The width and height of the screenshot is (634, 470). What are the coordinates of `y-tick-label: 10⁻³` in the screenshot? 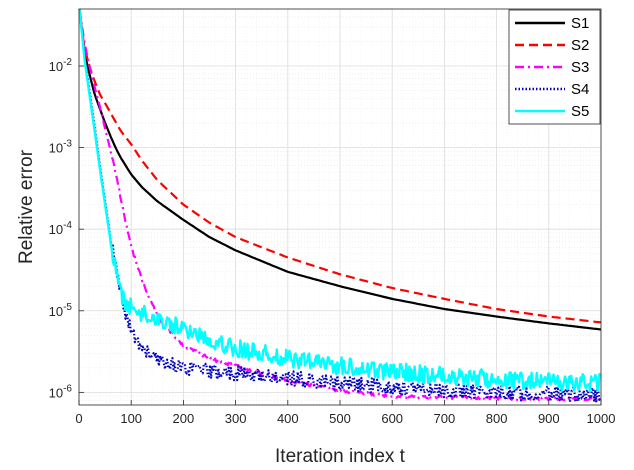 It's located at (61, 147).